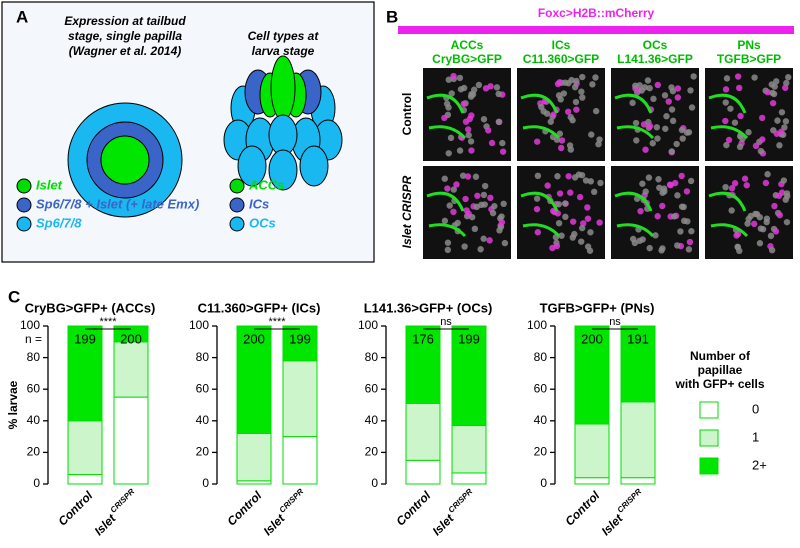  What do you see at coordinates (284, 512) in the screenshot?
I see `x-tick-label: Islet CRISPR` at bounding box center [284, 512].